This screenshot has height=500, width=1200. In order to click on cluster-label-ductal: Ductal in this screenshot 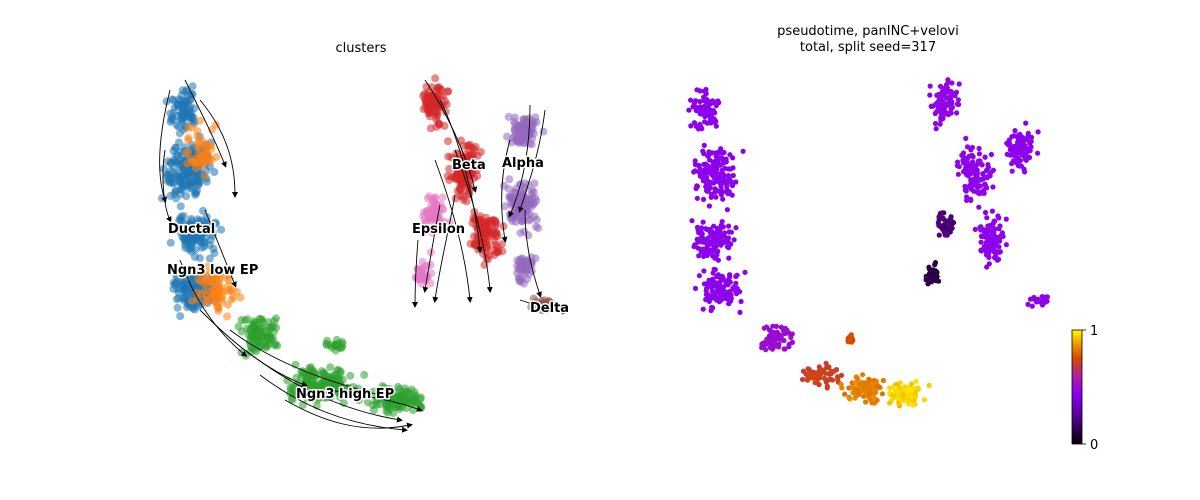, I will do `click(191, 229)`.